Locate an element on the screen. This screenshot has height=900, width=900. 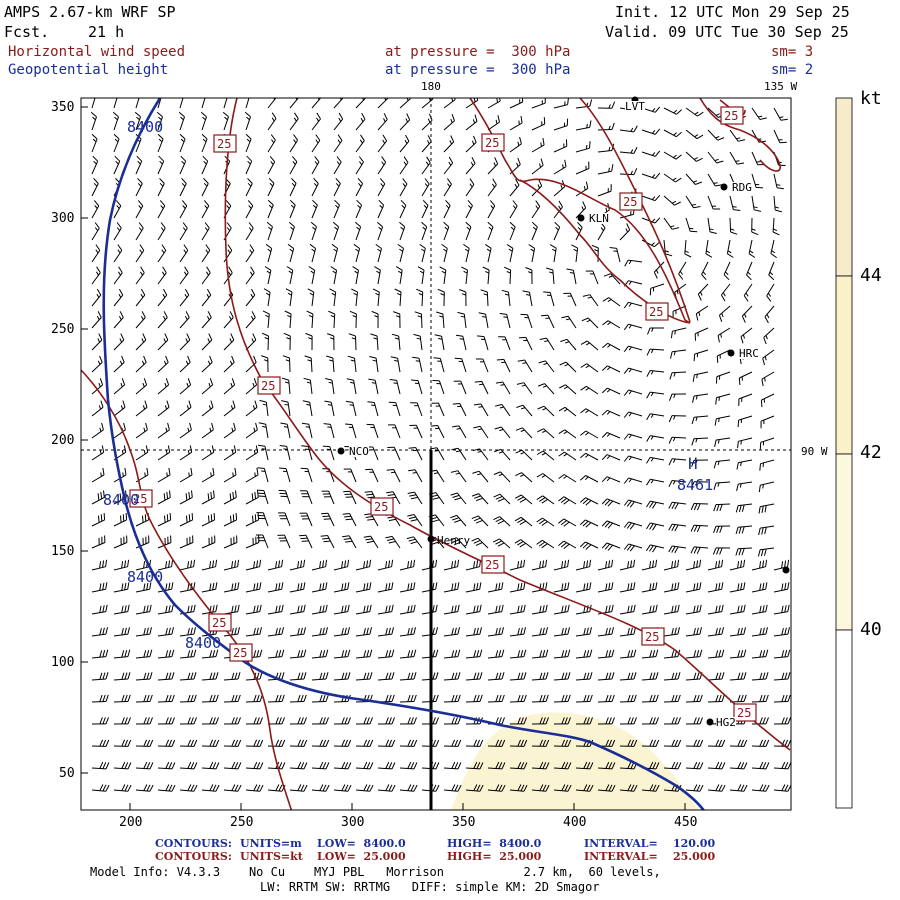
speed-contour-label: 25 is located at coordinates (381, 507).